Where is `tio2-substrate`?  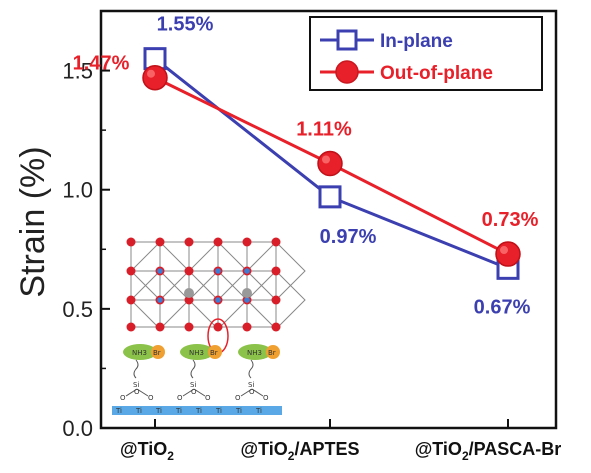
tio2-substrate is located at coordinates (197, 410).